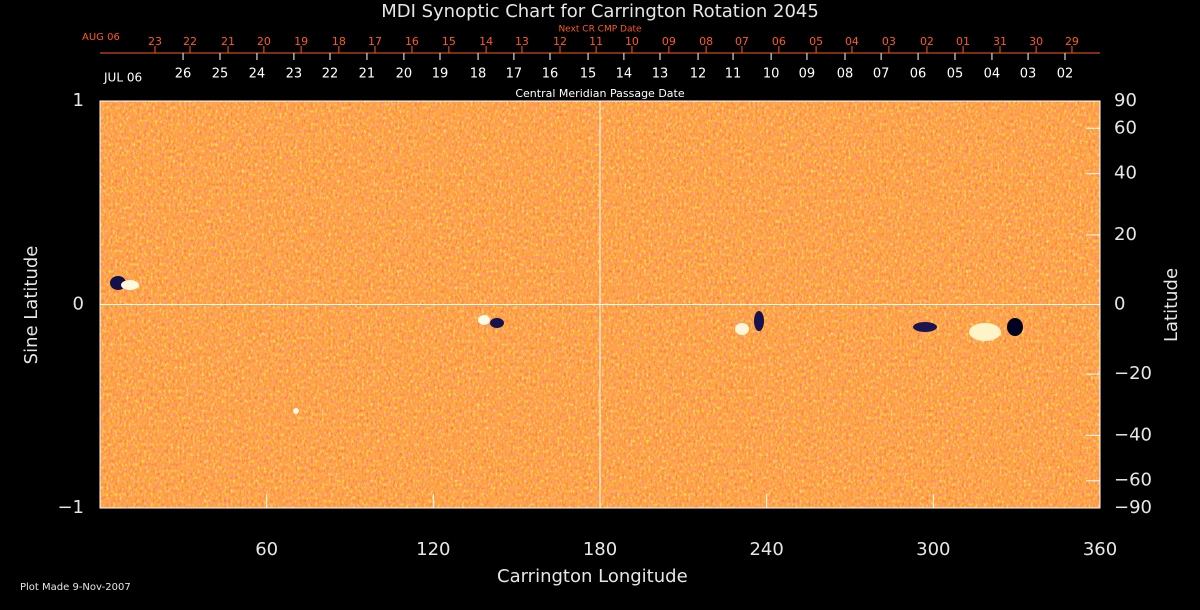 The height and width of the screenshot is (610, 1200). Describe the element at coordinates (1125, 234) in the screenshot. I see `y2-tick-label: 20` at that location.